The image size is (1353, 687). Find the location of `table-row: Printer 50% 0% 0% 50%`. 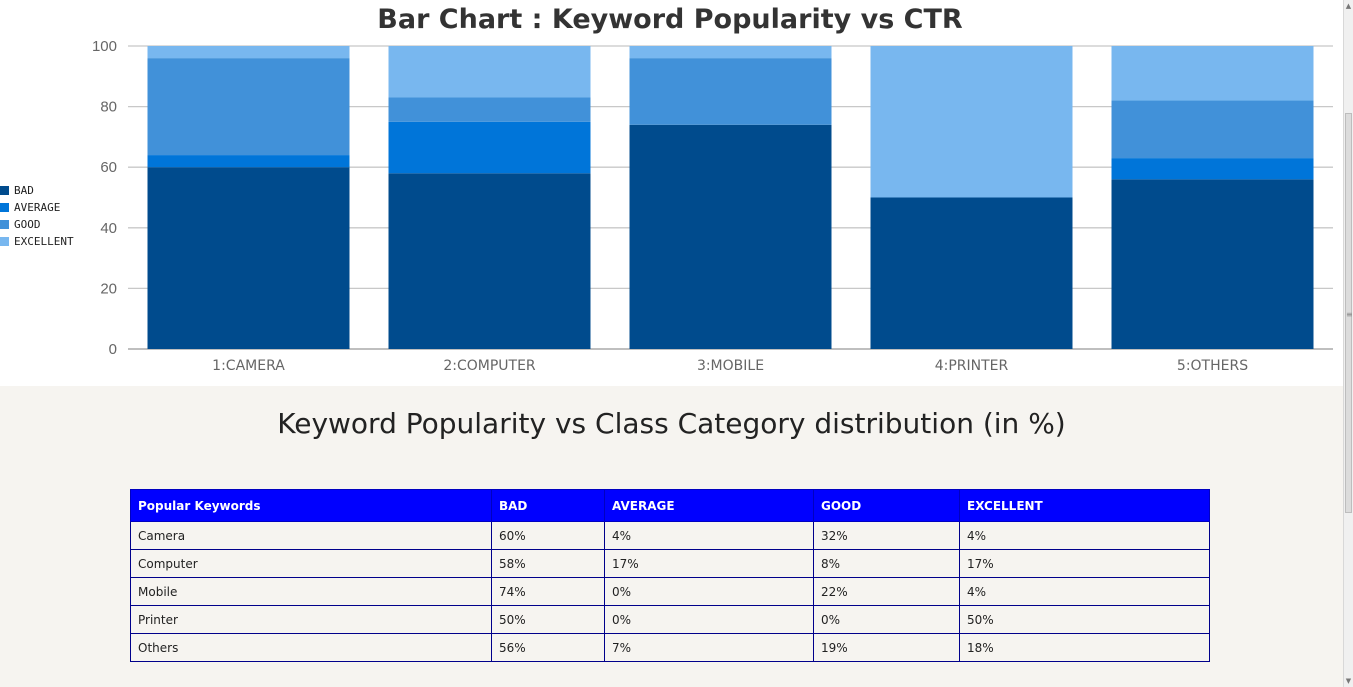

table-row: Printer 50% 0% 0% 50% is located at coordinates (670, 619).